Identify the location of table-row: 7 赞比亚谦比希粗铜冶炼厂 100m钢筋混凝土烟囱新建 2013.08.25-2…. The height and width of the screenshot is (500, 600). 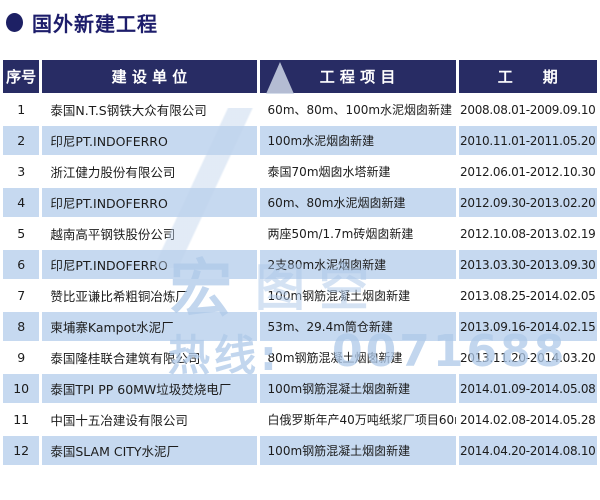
(300, 295).